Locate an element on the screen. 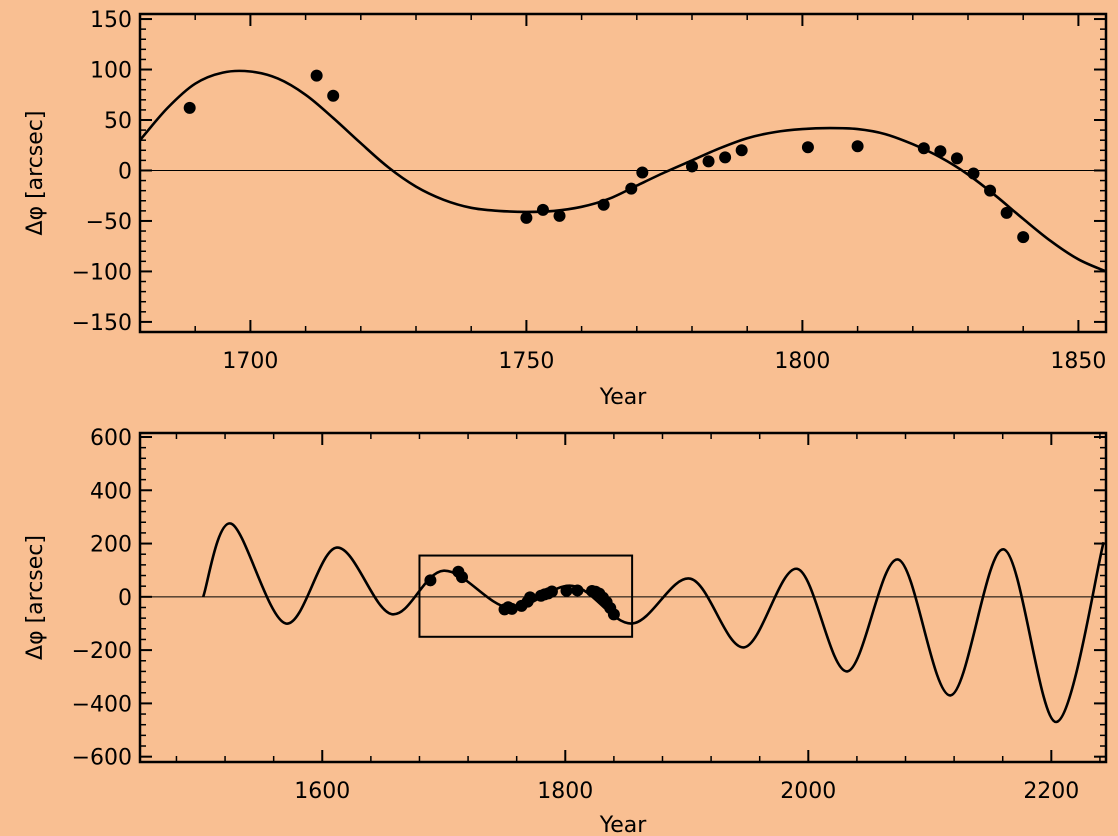  panel-top-x-axis-title: Year is located at coordinates (623, 397).